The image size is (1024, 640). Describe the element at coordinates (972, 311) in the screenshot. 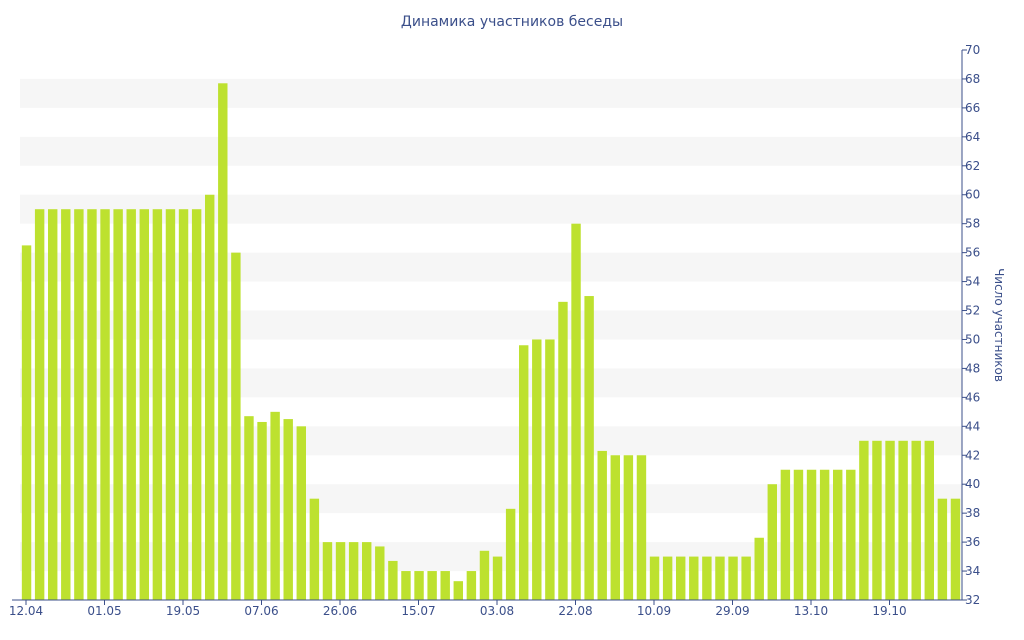

I see `y-tick-label: 52` at that location.